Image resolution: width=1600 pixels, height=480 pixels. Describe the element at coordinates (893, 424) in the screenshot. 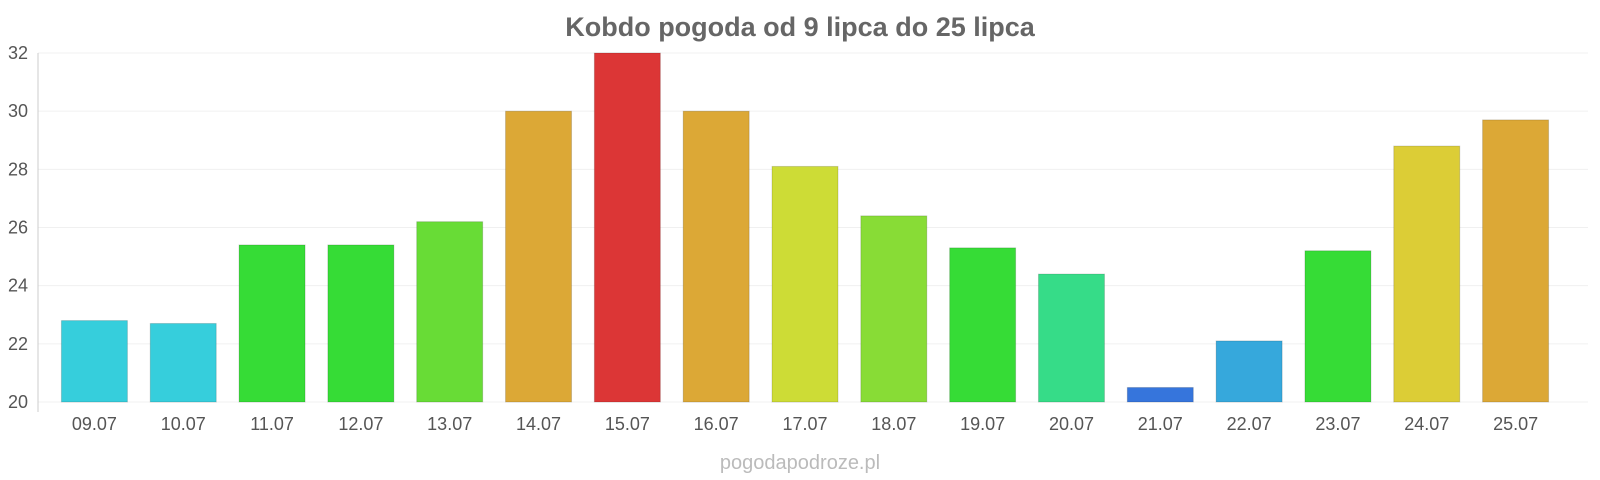

I see `x-tick-label: 18.07` at that location.